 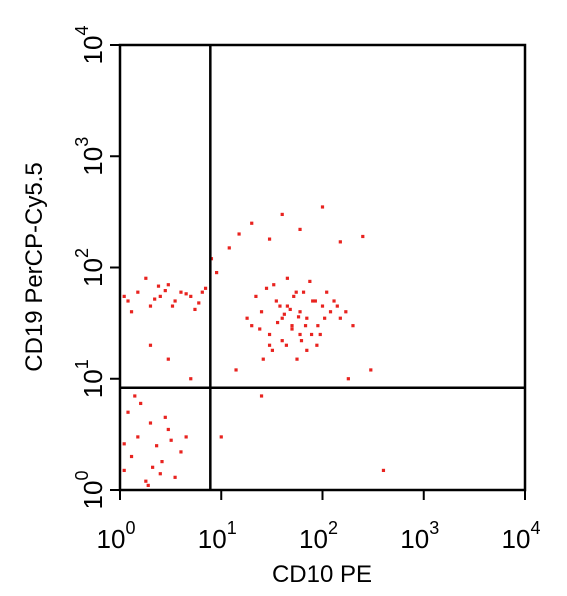 What do you see at coordinates (90, 45) in the screenshot?
I see `y-tick-label: 10⁴` at bounding box center [90, 45].